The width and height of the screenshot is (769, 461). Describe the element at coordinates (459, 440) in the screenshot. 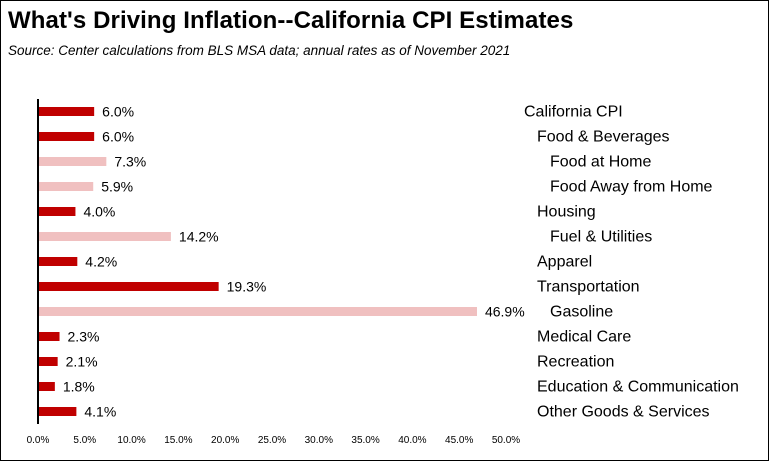

I see `x-tick-label: 45.0%` at that location.